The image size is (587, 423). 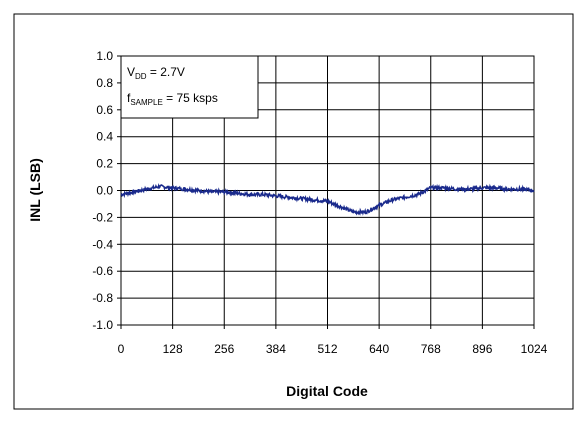 I want to click on annotation-box, so click(x=189, y=87).